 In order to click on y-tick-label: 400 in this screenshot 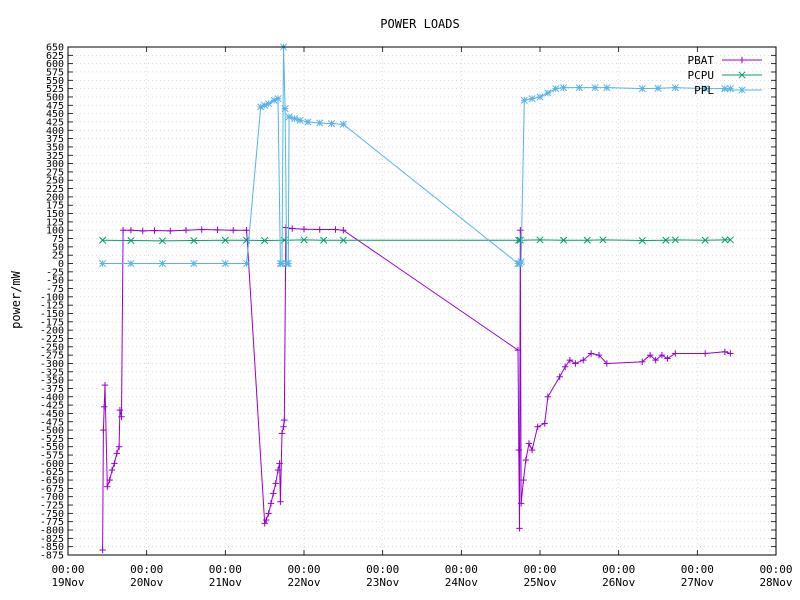, I will do `click(55, 131)`.